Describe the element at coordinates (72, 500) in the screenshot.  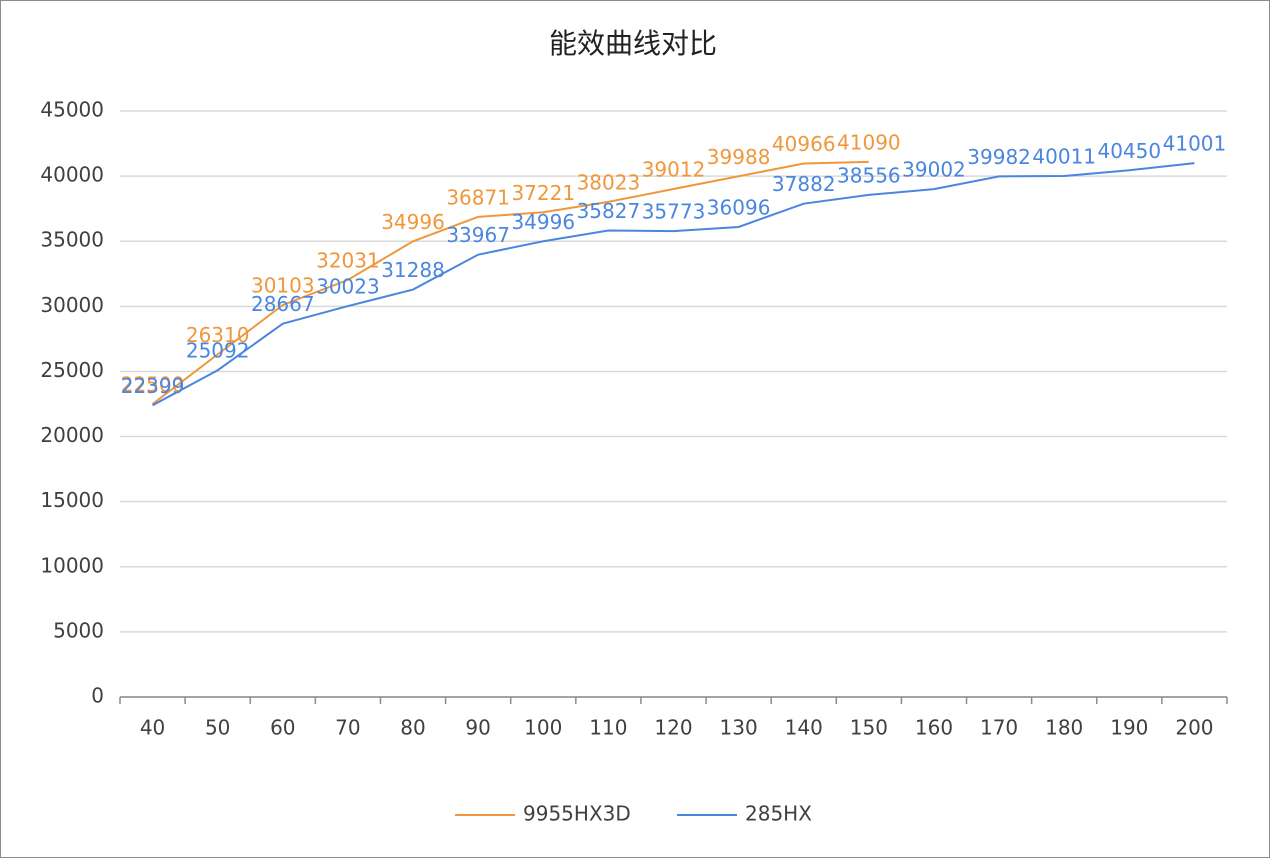
I see `y-tick-label: 15000` at that location.